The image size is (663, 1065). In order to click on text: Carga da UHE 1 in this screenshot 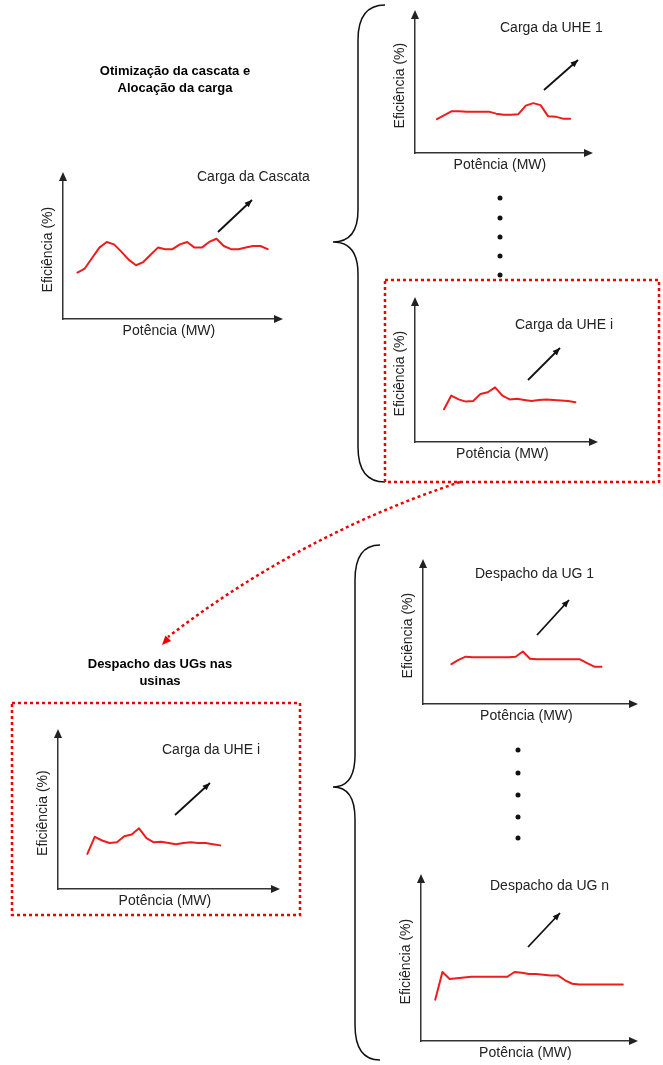, I will do `click(551, 26)`.